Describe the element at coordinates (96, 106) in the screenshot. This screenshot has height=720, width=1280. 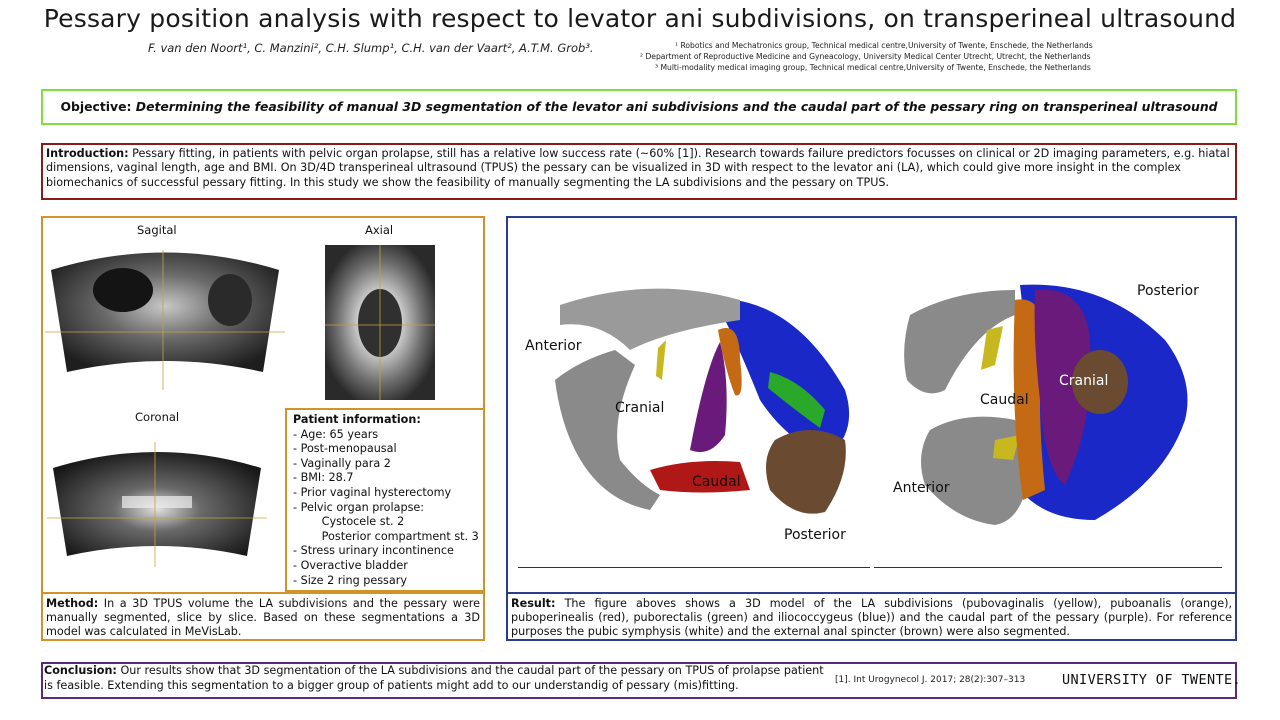
I see `objective-label: Objective:` at that location.